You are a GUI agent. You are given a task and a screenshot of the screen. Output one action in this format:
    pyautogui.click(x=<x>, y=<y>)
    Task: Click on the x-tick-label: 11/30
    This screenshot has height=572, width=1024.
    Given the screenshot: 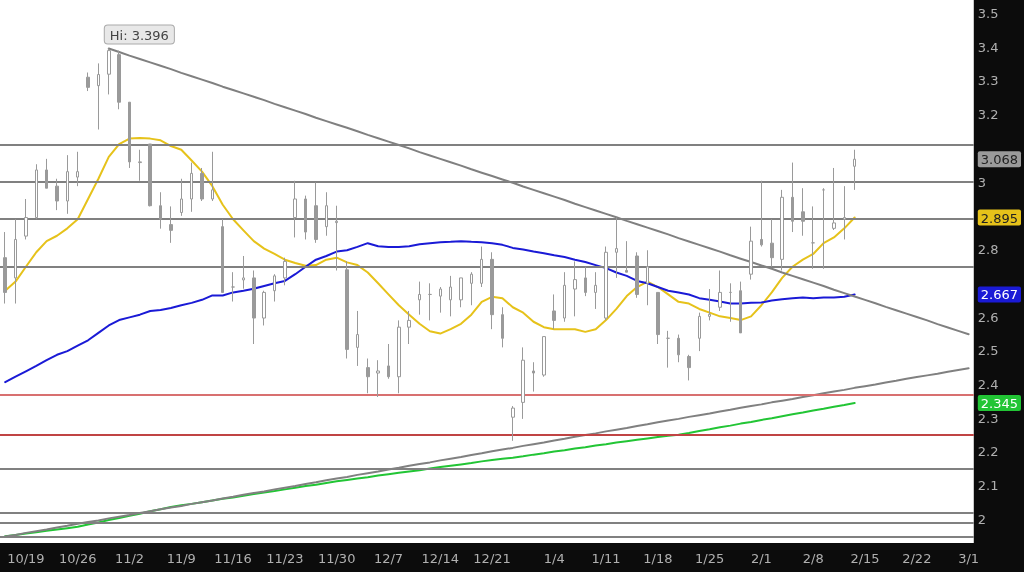 What is the action you would take?
    pyautogui.click(x=336, y=558)
    